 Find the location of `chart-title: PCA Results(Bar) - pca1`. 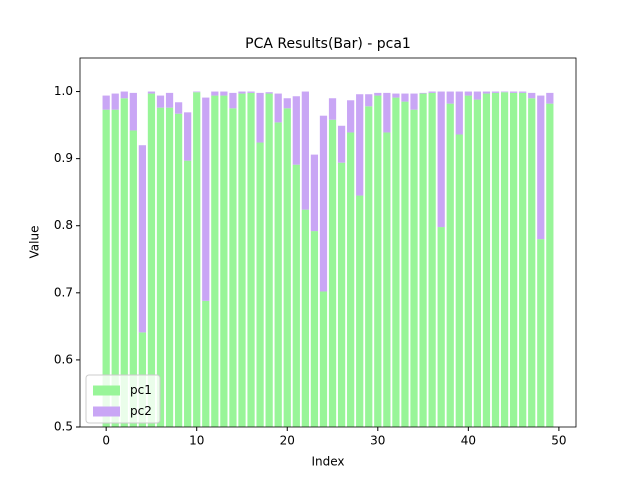

chart-title: PCA Results(Bar) - pca1 is located at coordinates (328, 44).